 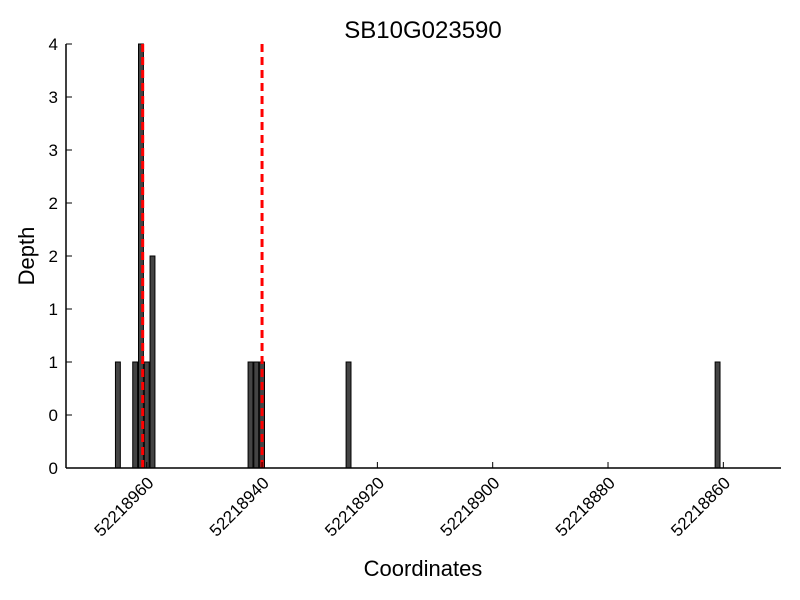 What do you see at coordinates (239, 506) in the screenshot?
I see `x-tick-label: 52218940` at bounding box center [239, 506].